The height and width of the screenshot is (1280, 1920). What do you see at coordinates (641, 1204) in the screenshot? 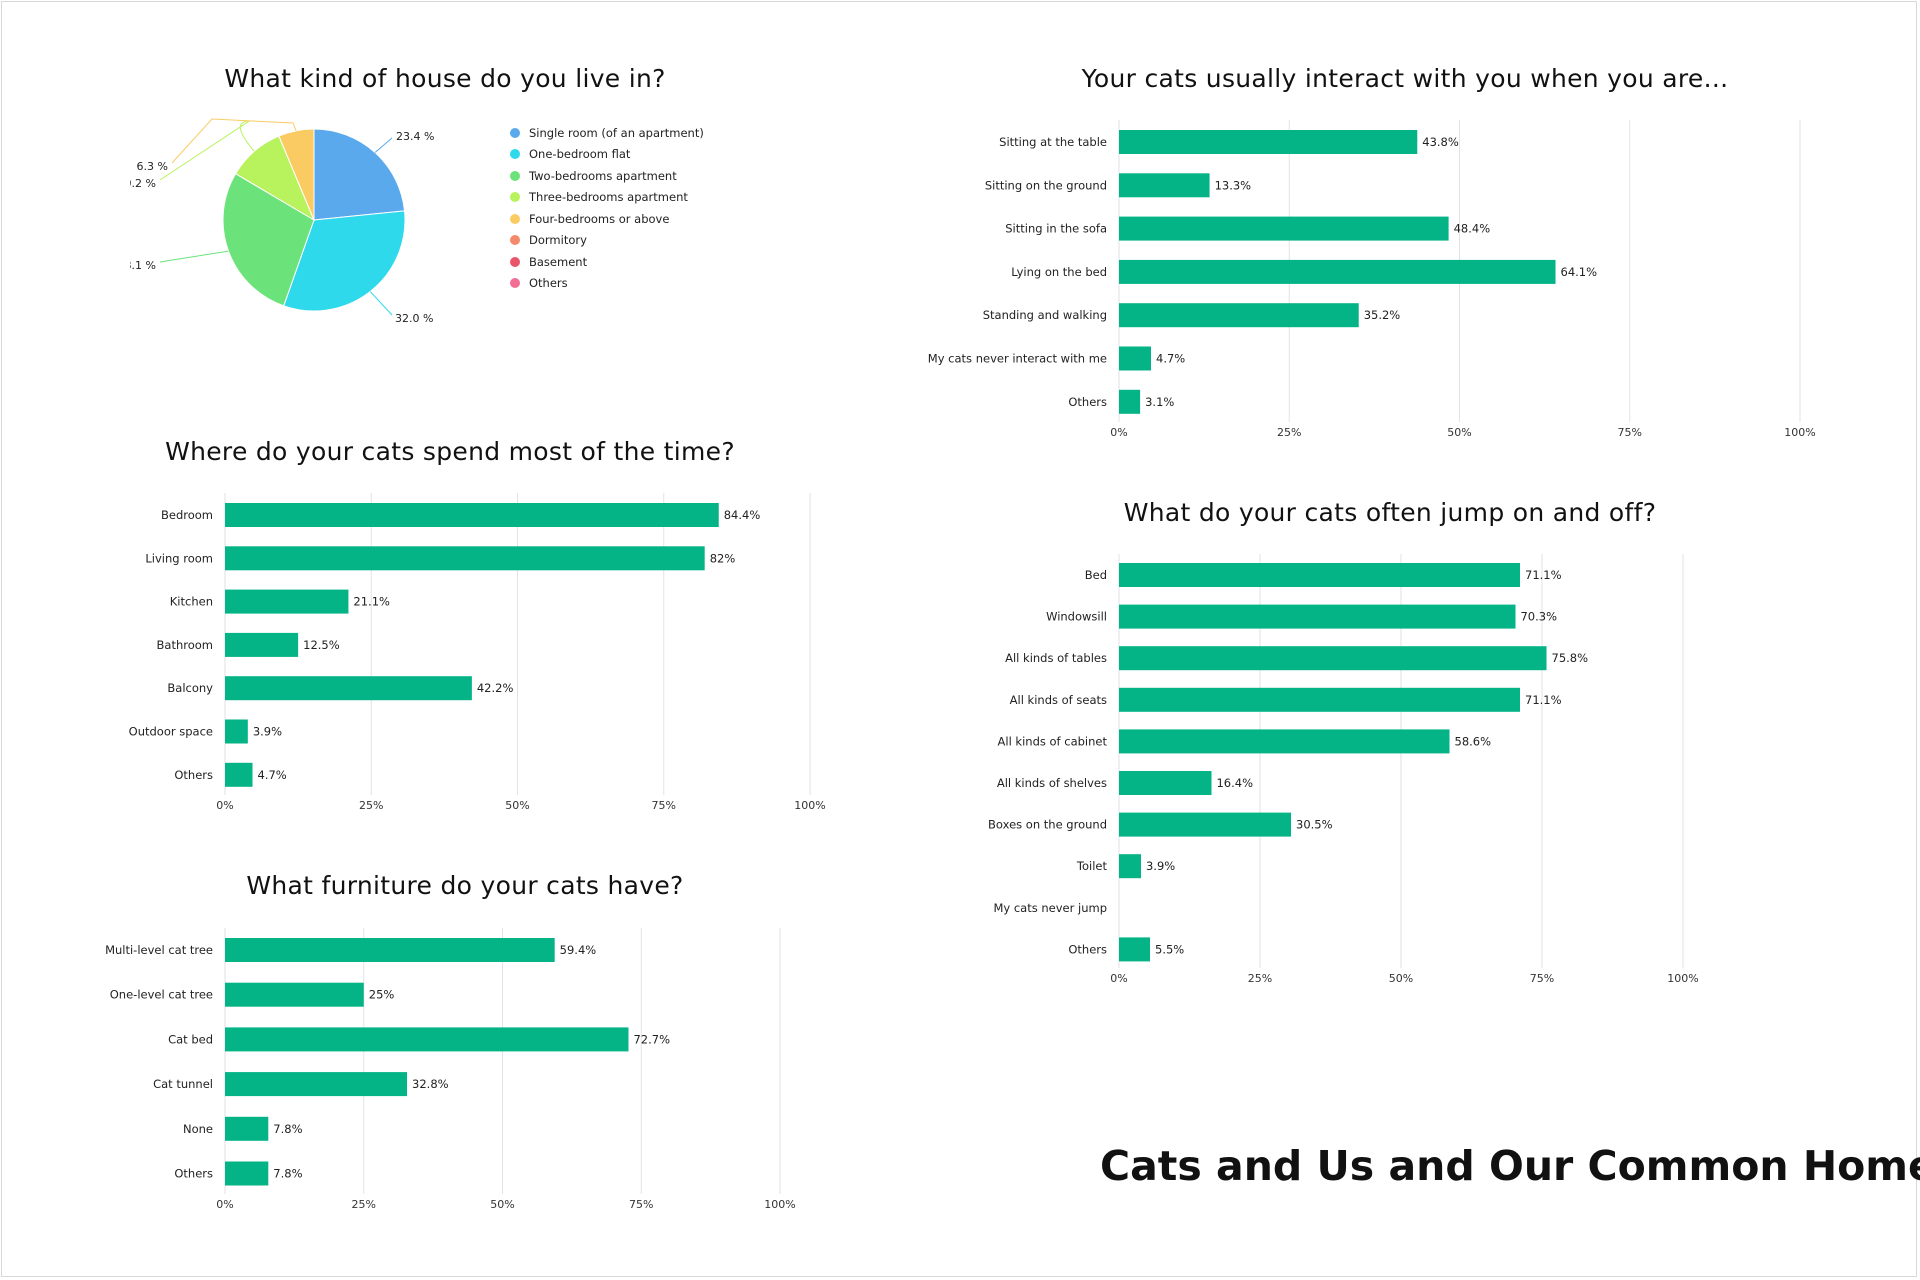
I see `furniture-tick-label: 75%` at bounding box center [641, 1204].